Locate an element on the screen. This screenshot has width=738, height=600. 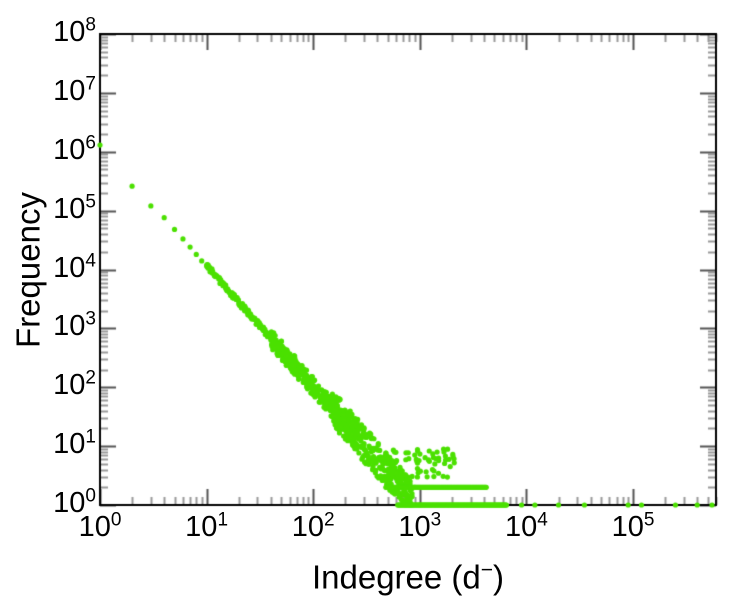
y-tick-label: 10⁸ is located at coordinates (74, 31).